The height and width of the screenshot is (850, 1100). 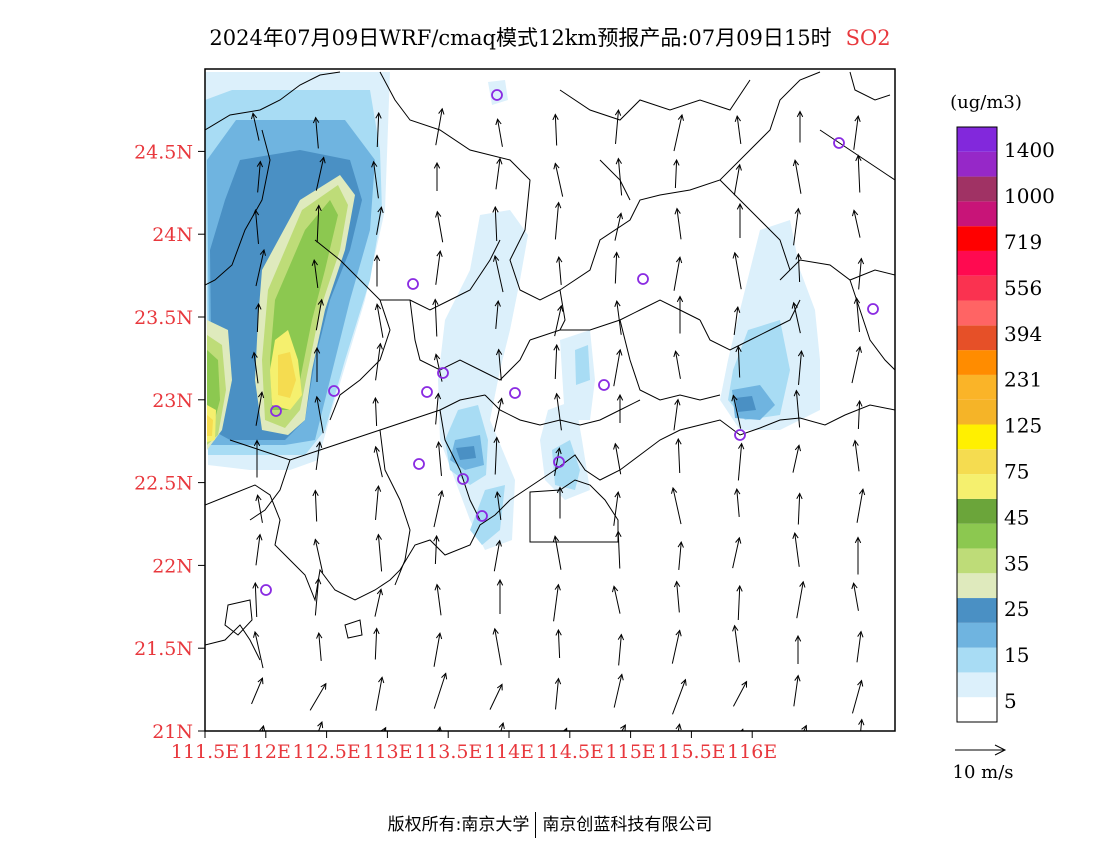 I want to click on lat-tick-label: 21.5N, so click(x=163, y=649).